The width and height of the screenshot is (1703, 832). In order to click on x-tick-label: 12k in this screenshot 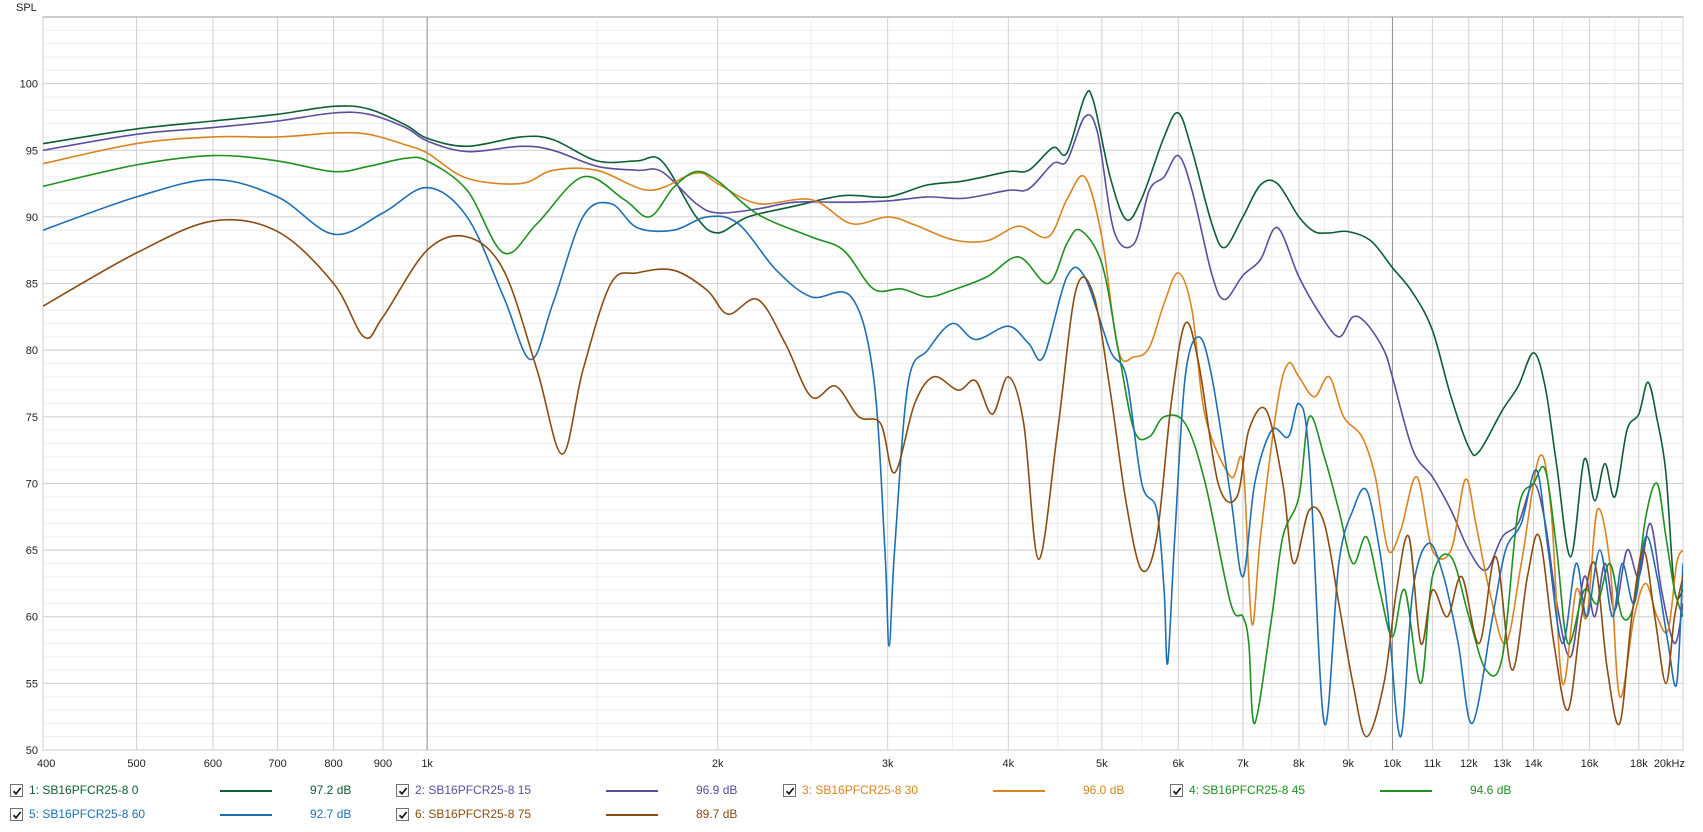, I will do `click(1469, 764)`.